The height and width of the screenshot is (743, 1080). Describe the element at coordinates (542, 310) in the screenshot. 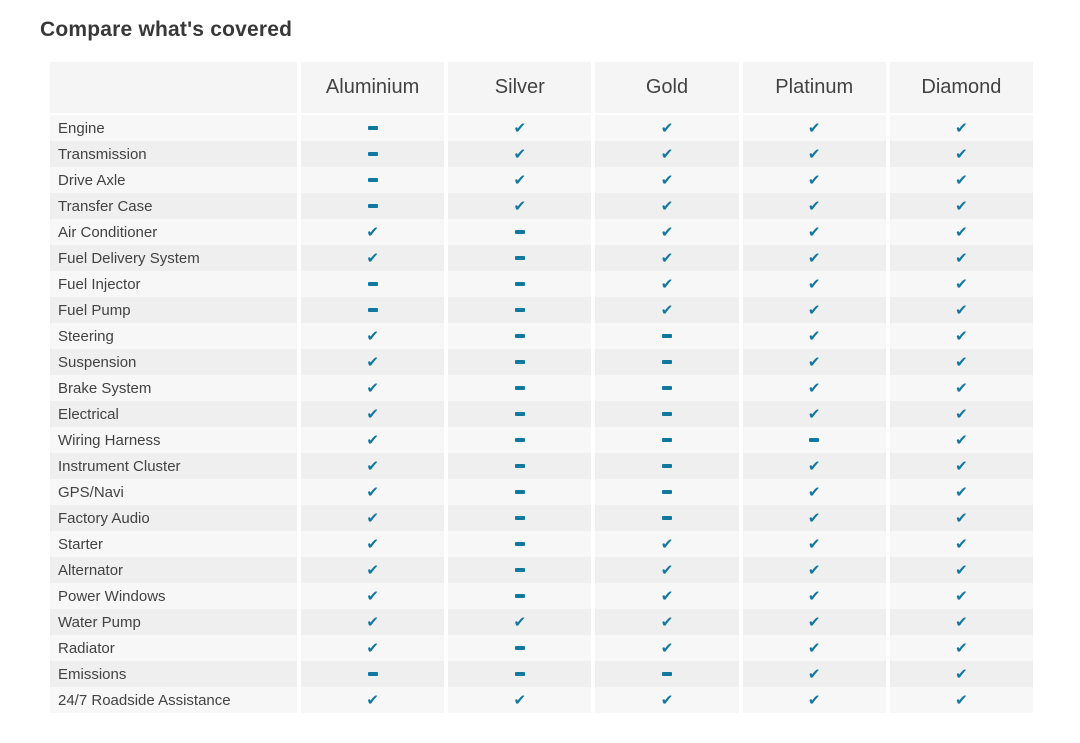

I see `table-row: Fuel Pump ✔ ✔ ✔` at that location.